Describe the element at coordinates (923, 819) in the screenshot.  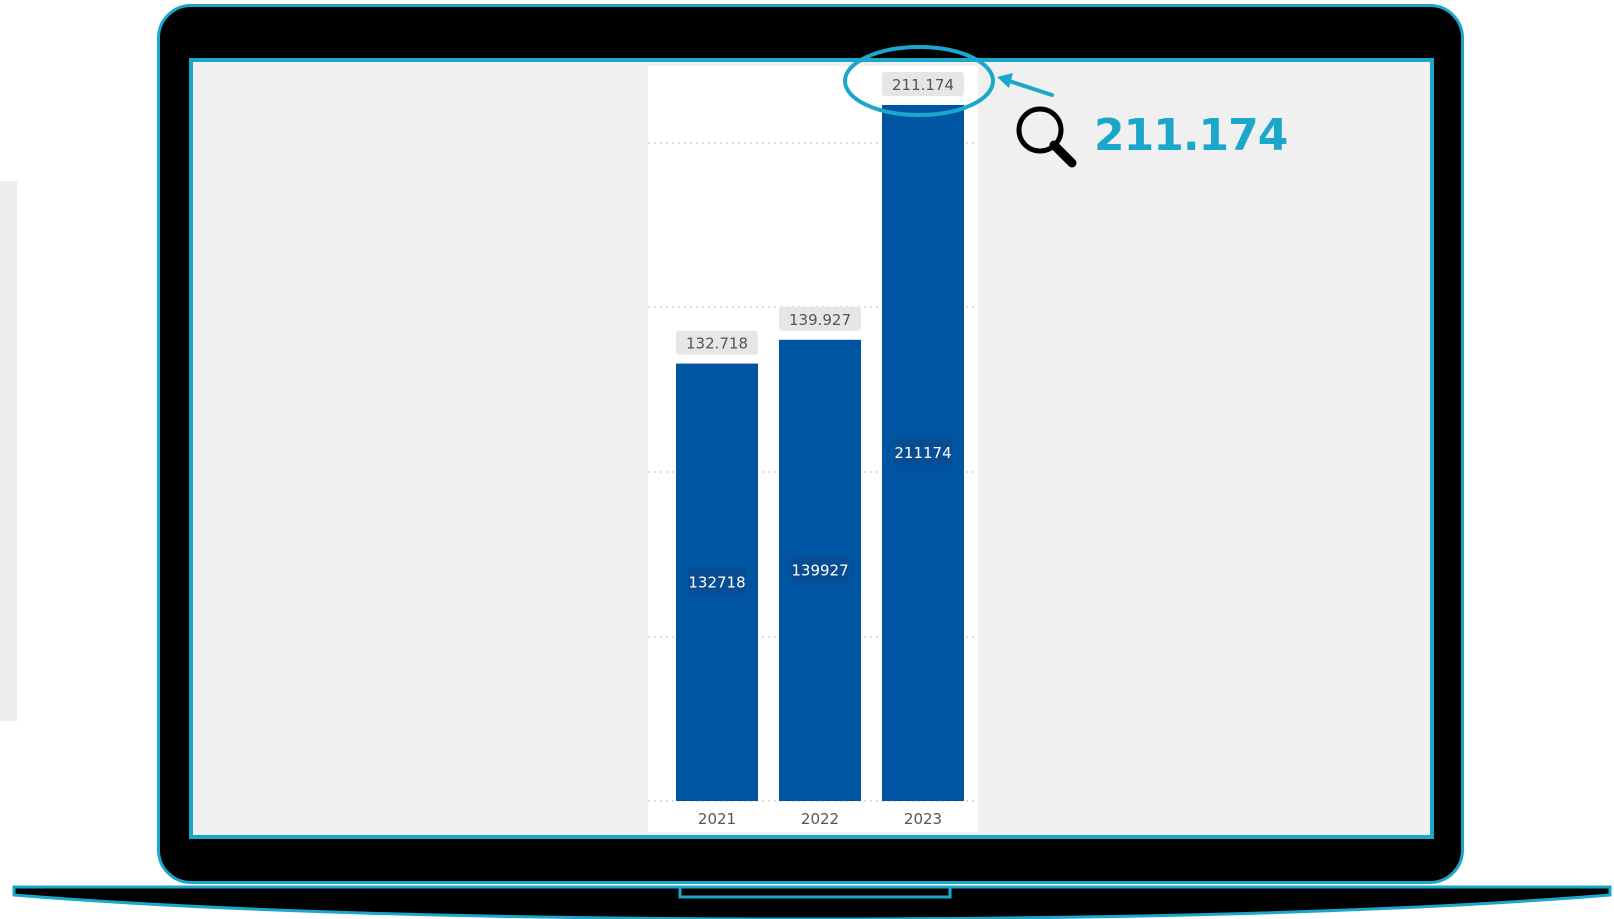
I see `x-tick-label: 2023` at that location.